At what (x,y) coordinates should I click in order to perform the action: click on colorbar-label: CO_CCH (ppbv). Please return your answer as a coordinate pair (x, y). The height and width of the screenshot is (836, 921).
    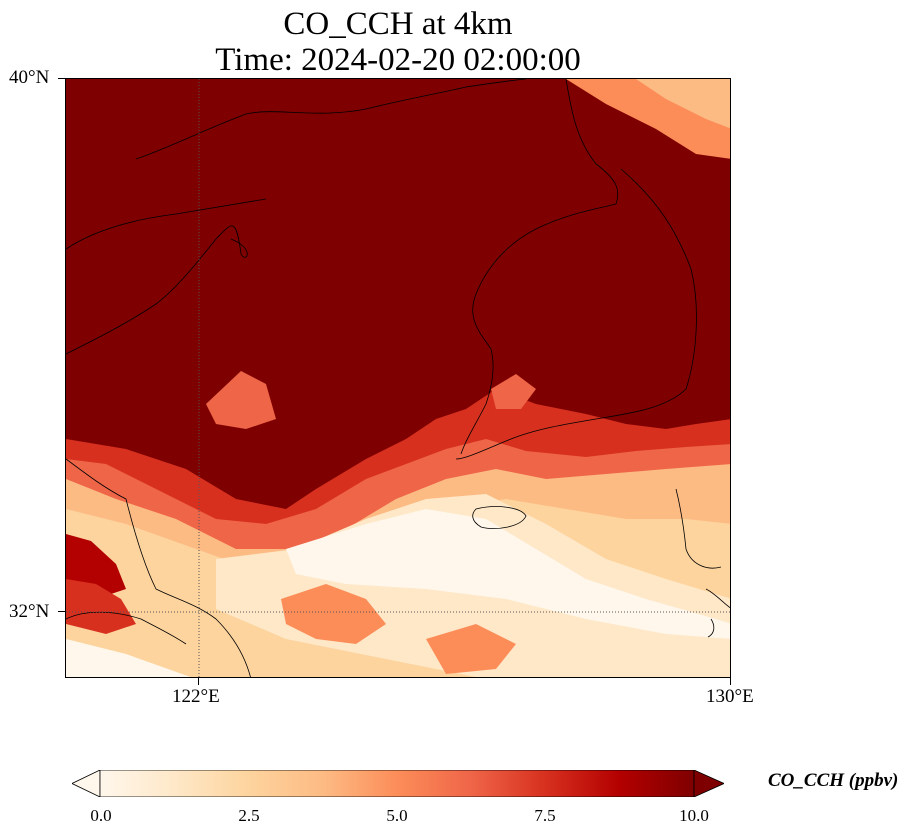
    Looking at the image, I should click on (833, 780).